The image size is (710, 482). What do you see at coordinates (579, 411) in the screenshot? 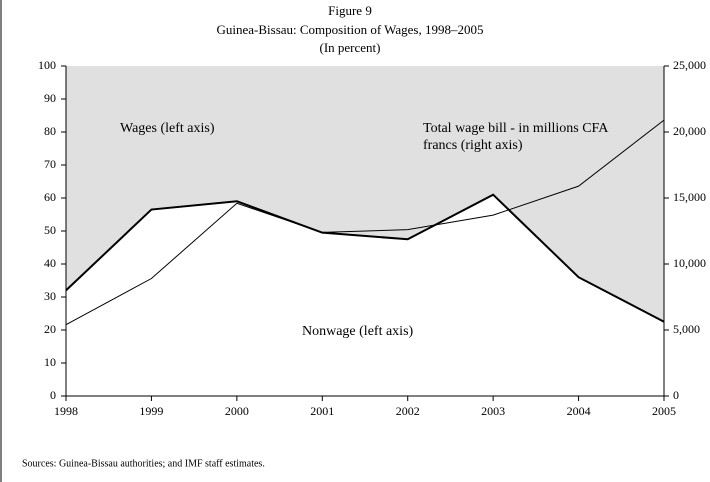
I see `x-tick-label: 2004` at bounding box center [579, 411].